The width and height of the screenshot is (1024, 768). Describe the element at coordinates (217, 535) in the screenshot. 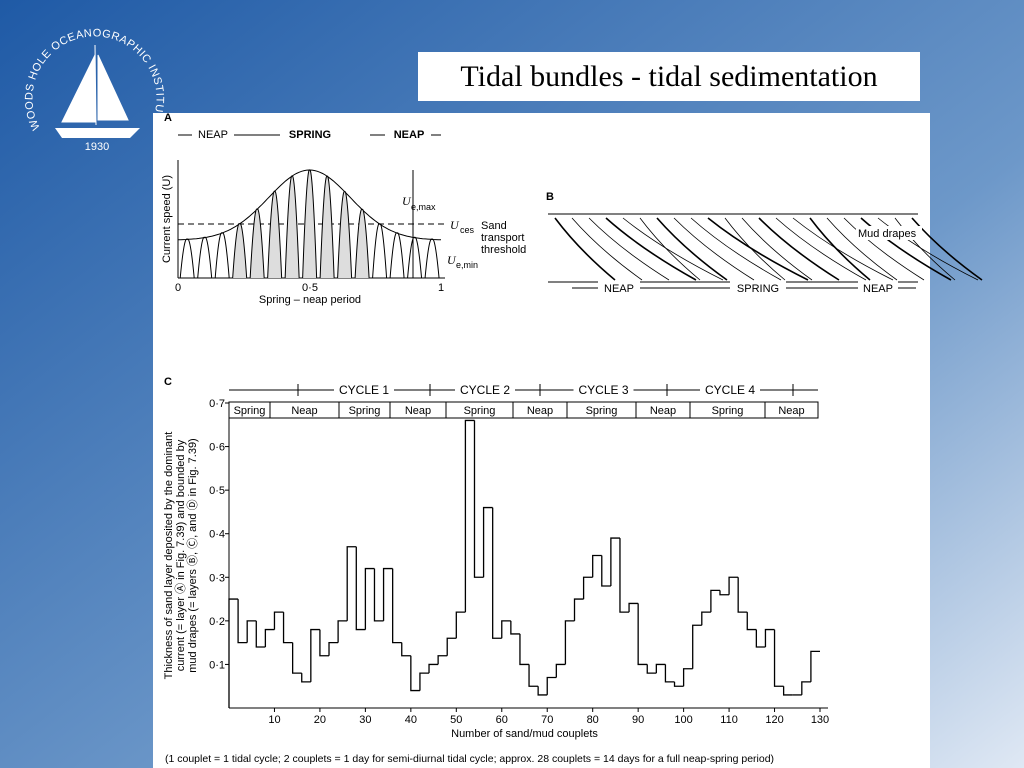

I see `y-tick-label: 0·4` at that location.